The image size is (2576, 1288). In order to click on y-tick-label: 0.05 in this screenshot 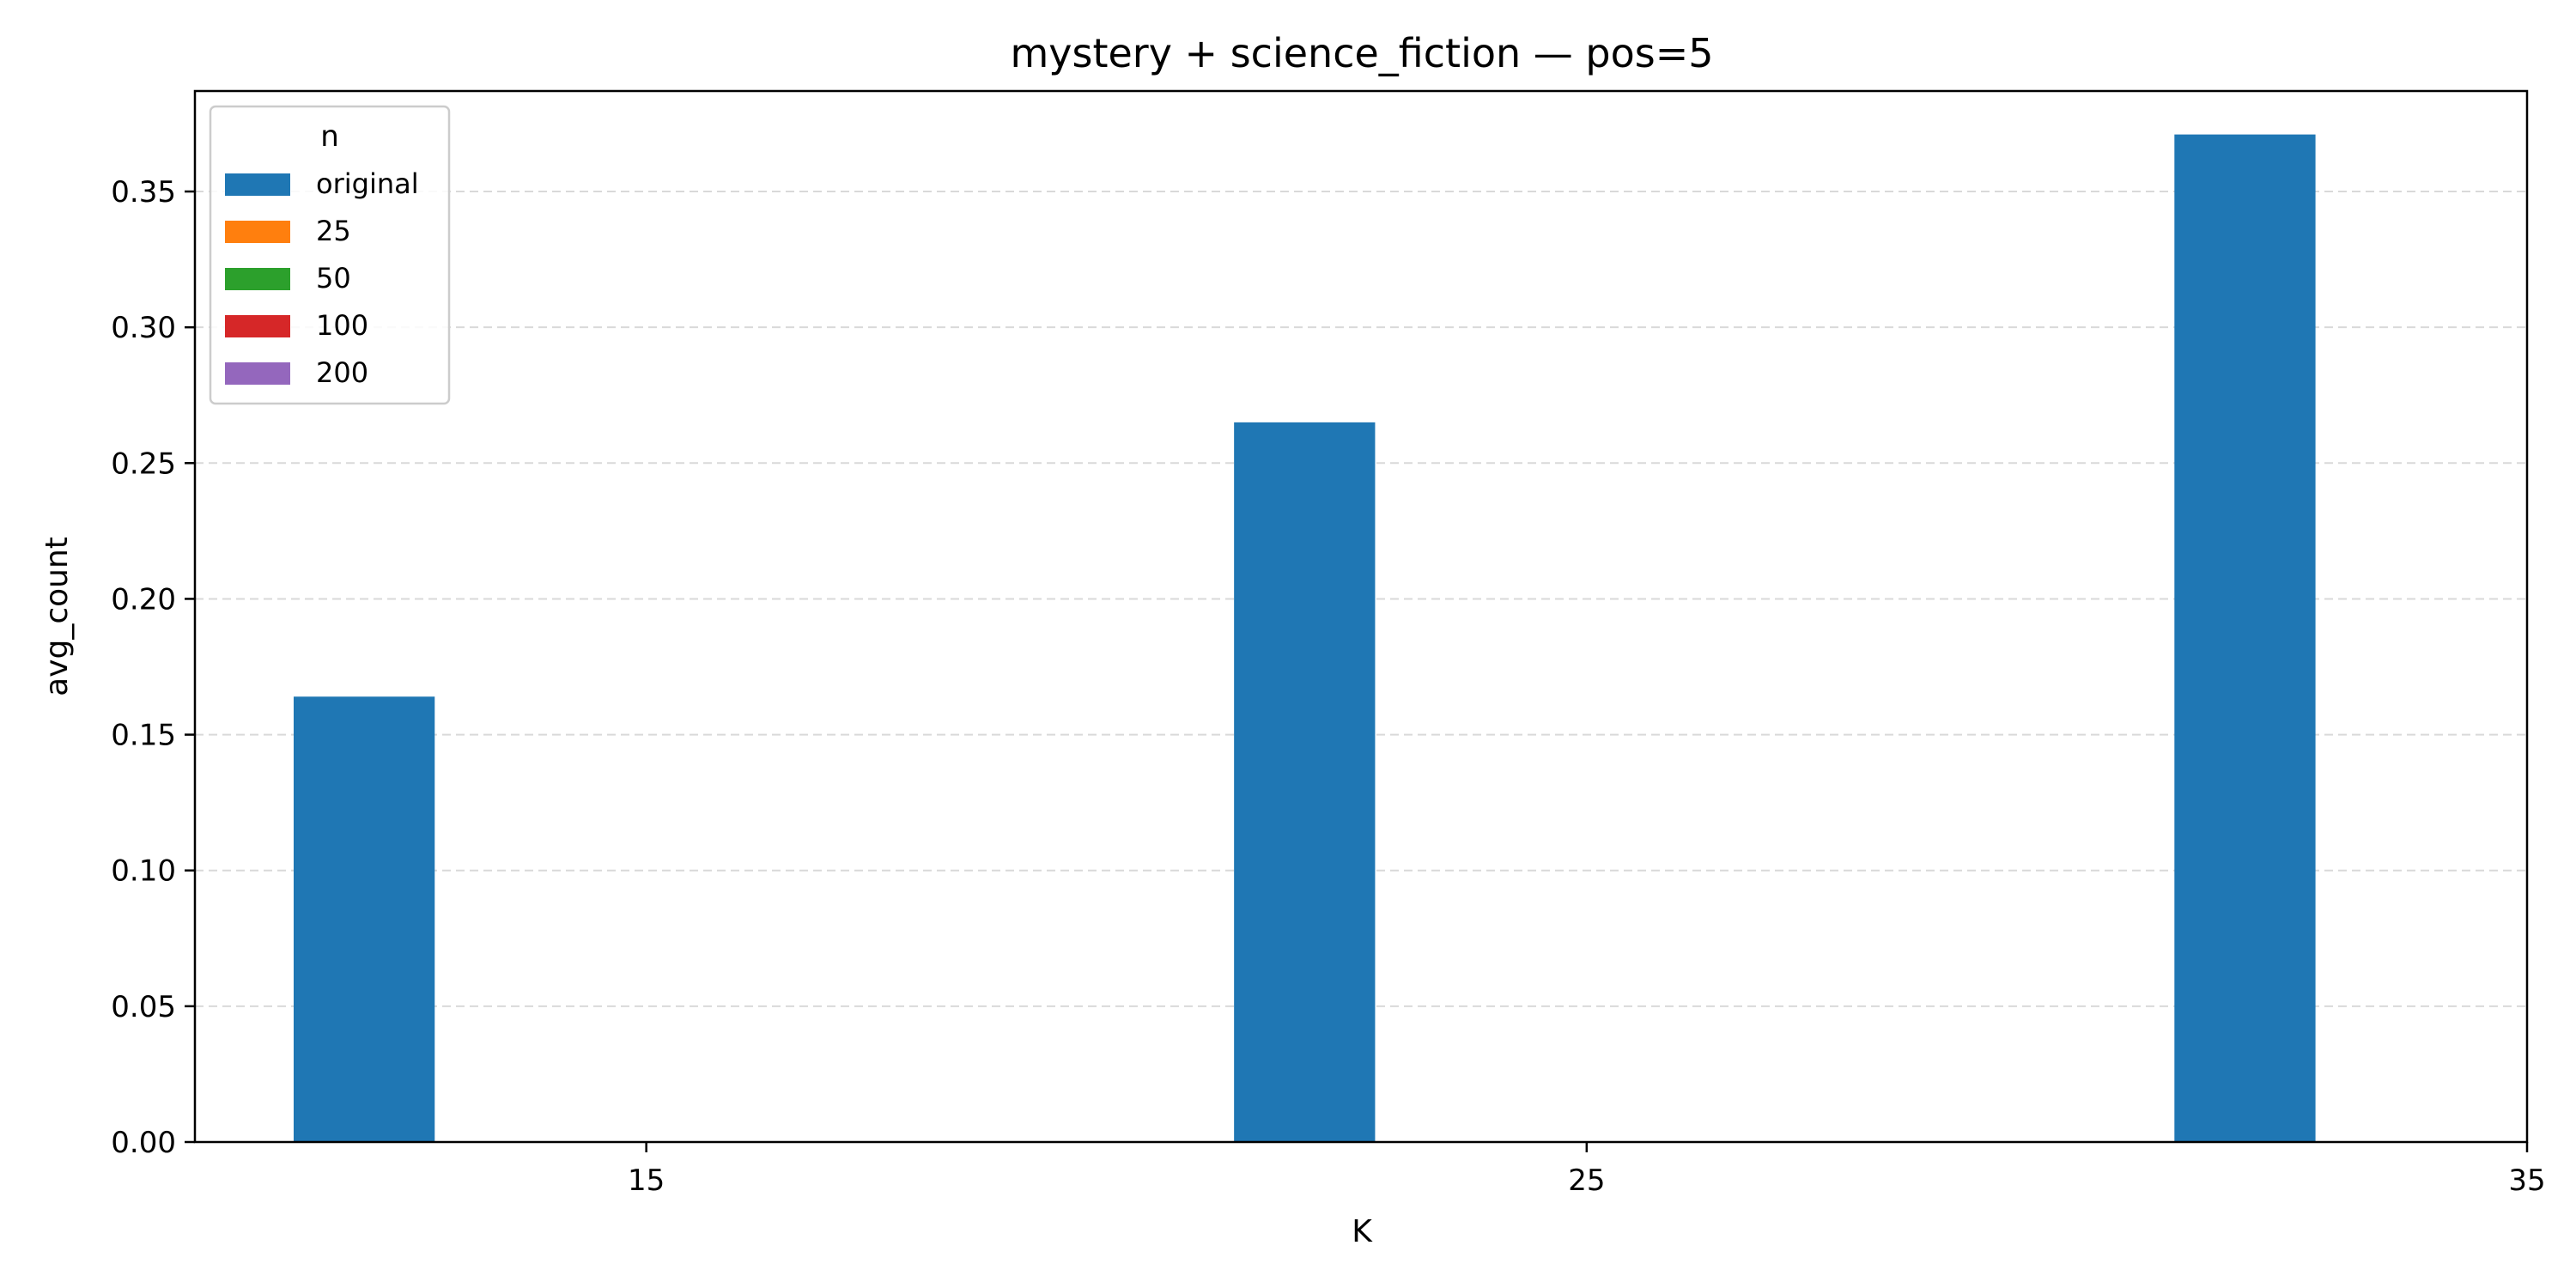, I will do `click(143, 1007)`.